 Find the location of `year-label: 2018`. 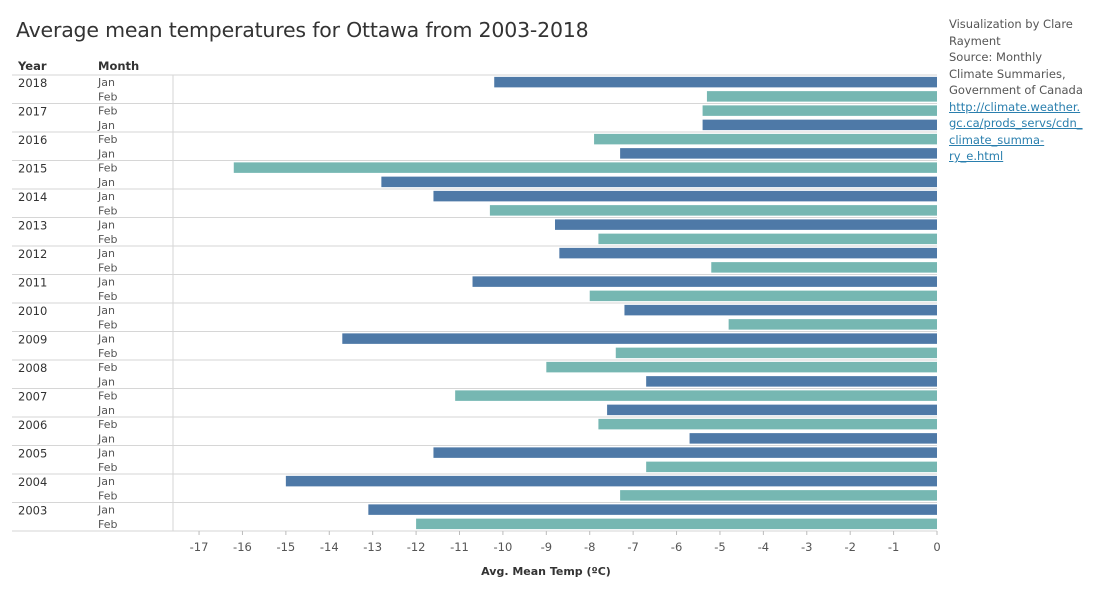

year-label: 2018 is located at coordinates (32, 83).